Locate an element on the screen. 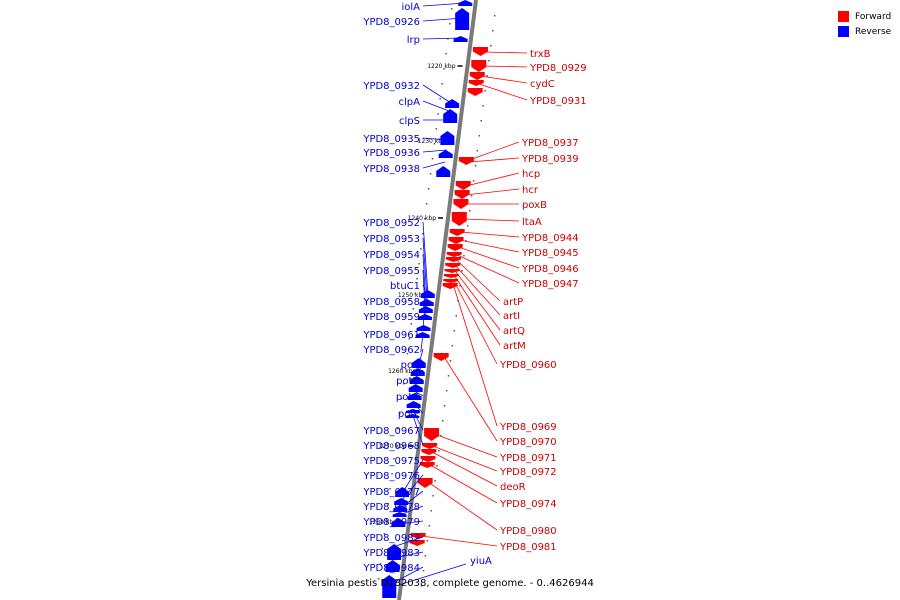 This screenshot has width=900, height=600. legend-label-forward: Forward is located at coordinates (873, 16).